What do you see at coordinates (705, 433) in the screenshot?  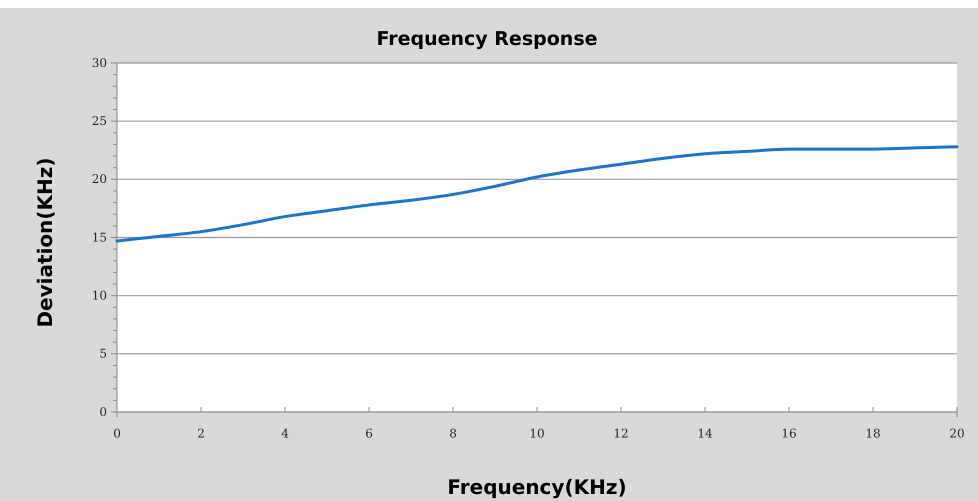 I see `x-tick-label: 14` at bounding box center [705, 433].